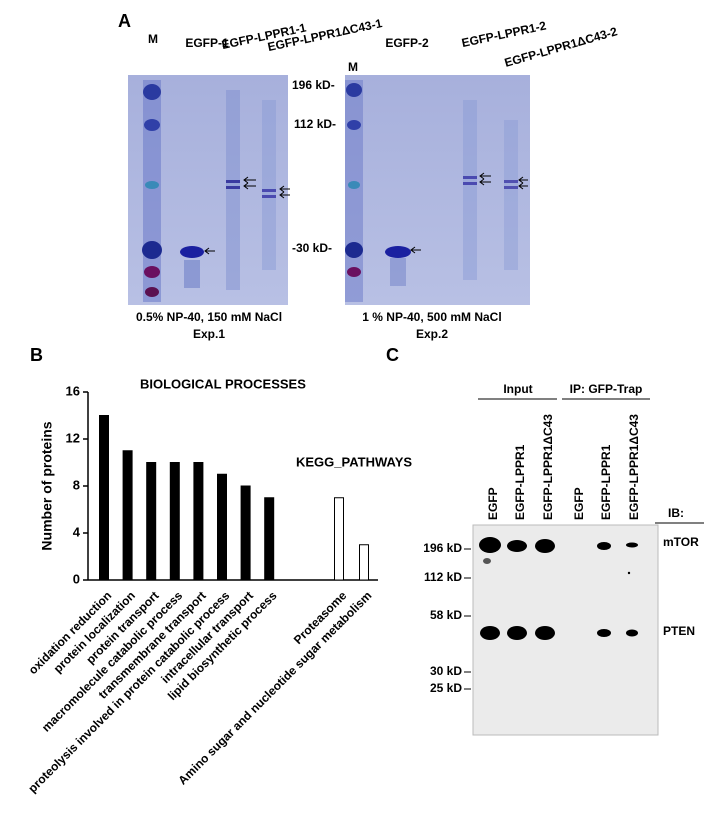 This screenshot has height=819, width=704. I want to click on experiment: Exp.2, so click(432, 334).